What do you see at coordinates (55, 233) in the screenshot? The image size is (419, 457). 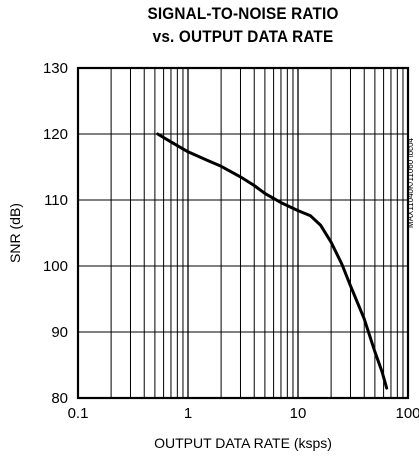 I see `y-tick-labels: 80 90 100 110 120 130` at bounding box center [55, 233].